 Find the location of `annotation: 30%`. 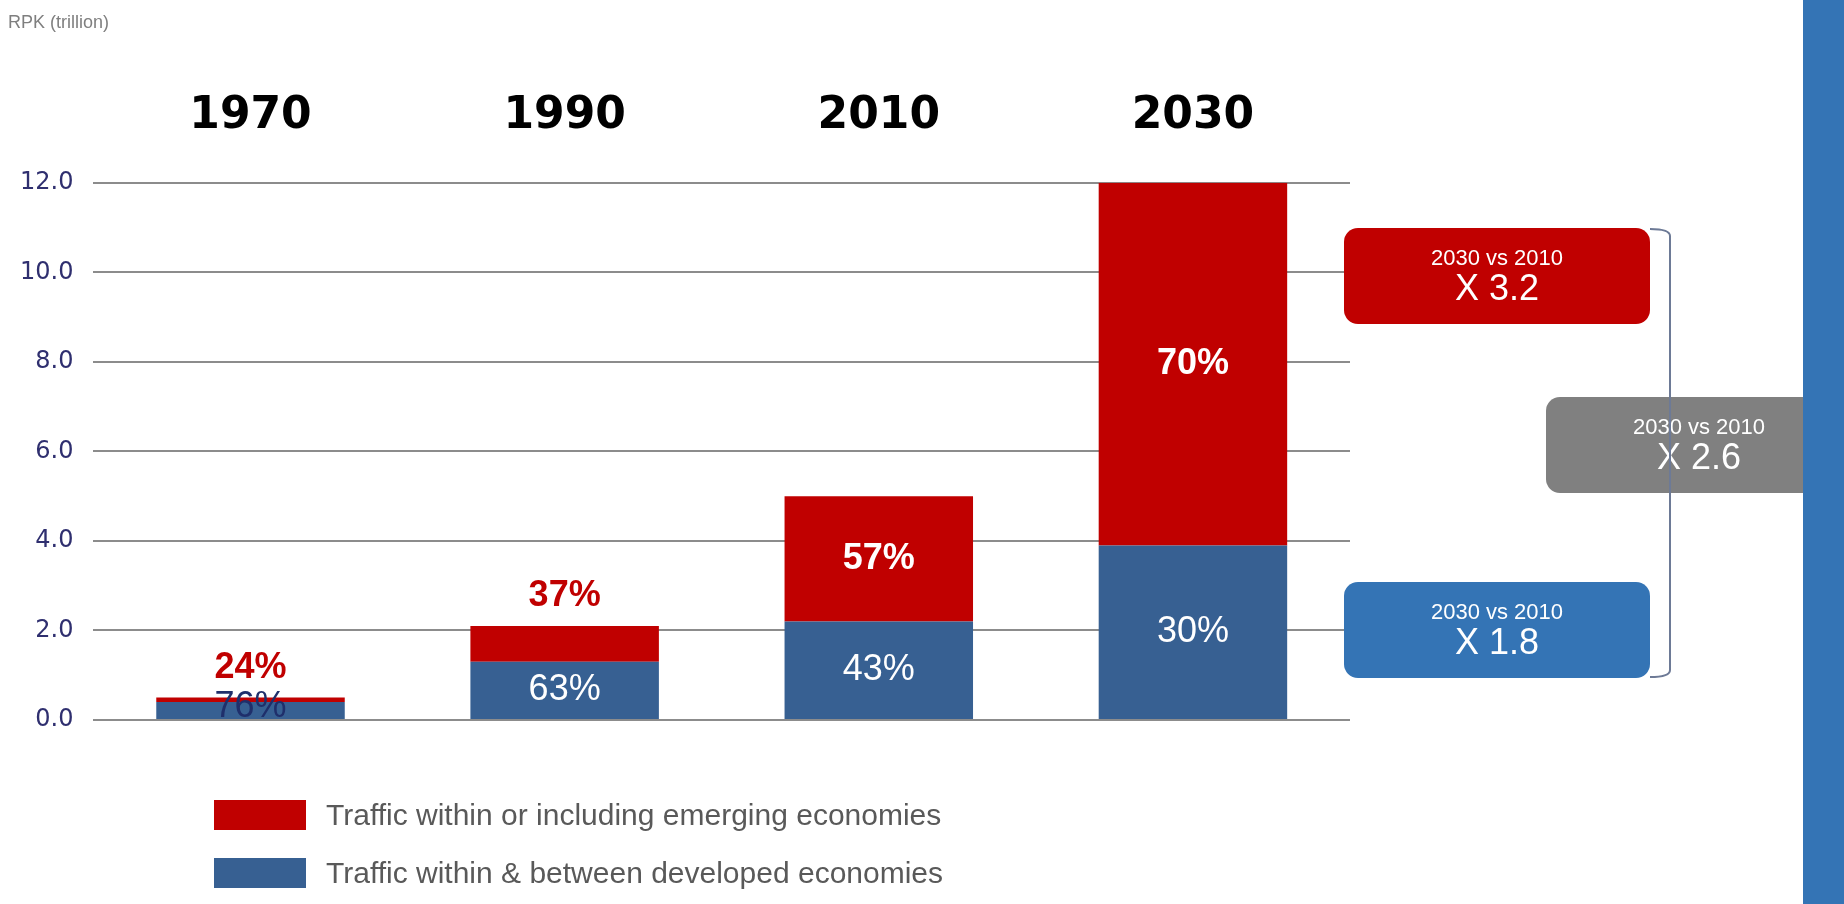

annotation: 30% is located at coordinates (1192, 630).